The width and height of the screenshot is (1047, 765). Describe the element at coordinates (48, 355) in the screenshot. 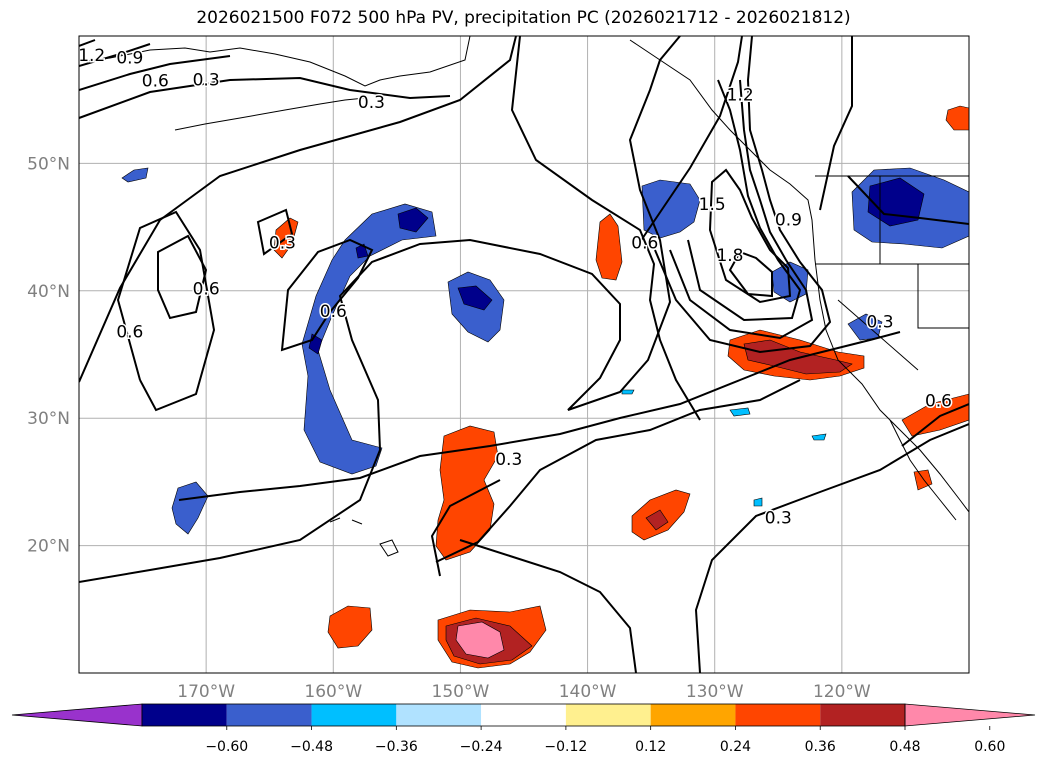

I see `latitude-tick-labels: 50°N 40°N 30°N 20°N` at that location.